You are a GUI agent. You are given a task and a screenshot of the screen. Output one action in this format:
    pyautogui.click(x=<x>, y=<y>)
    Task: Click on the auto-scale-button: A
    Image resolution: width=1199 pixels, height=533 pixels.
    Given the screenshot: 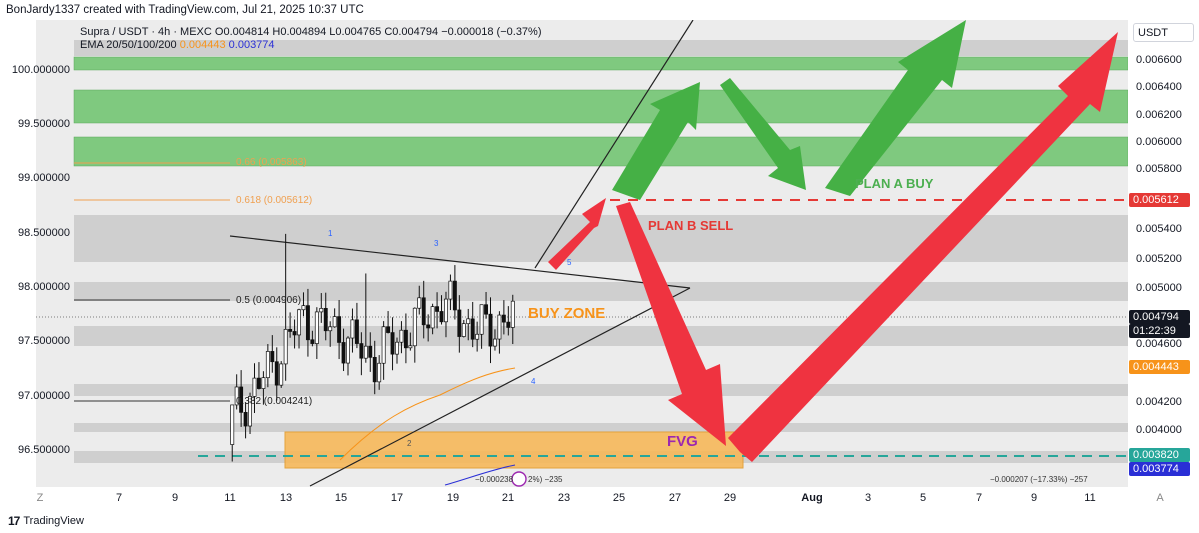 What is the action you would take?
    pyautogui.click(x=1160, y=498)
    